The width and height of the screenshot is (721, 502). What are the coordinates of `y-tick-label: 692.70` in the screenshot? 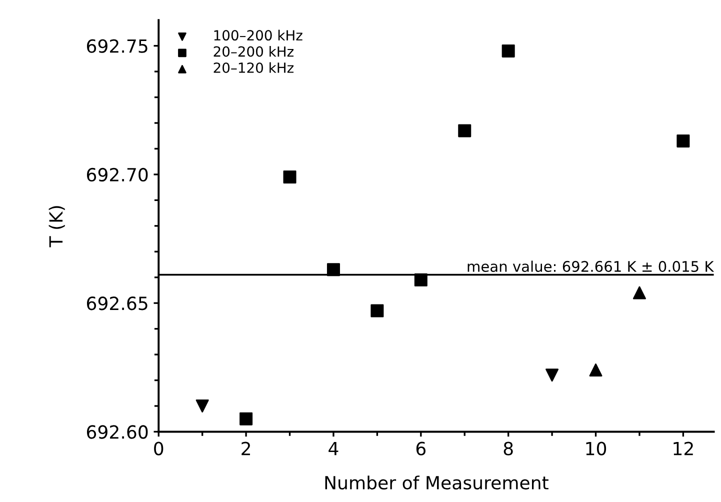 It's located at (117, 175).